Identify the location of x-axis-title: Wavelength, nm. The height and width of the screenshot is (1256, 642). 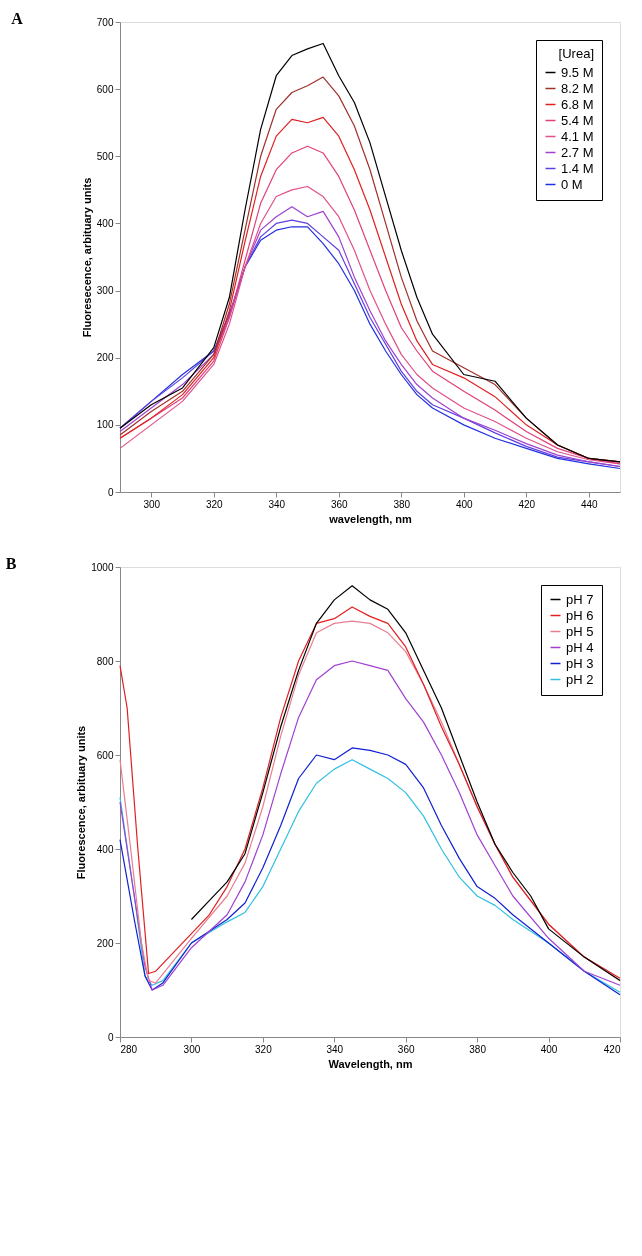
(370, 1063).